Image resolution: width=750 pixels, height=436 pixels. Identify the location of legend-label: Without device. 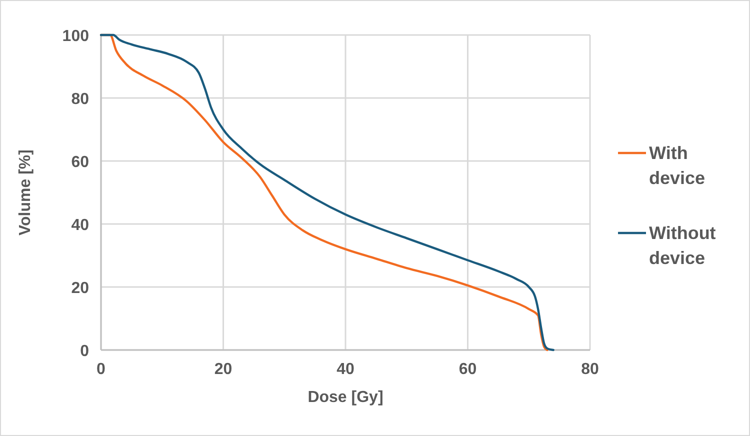
(682, 245).